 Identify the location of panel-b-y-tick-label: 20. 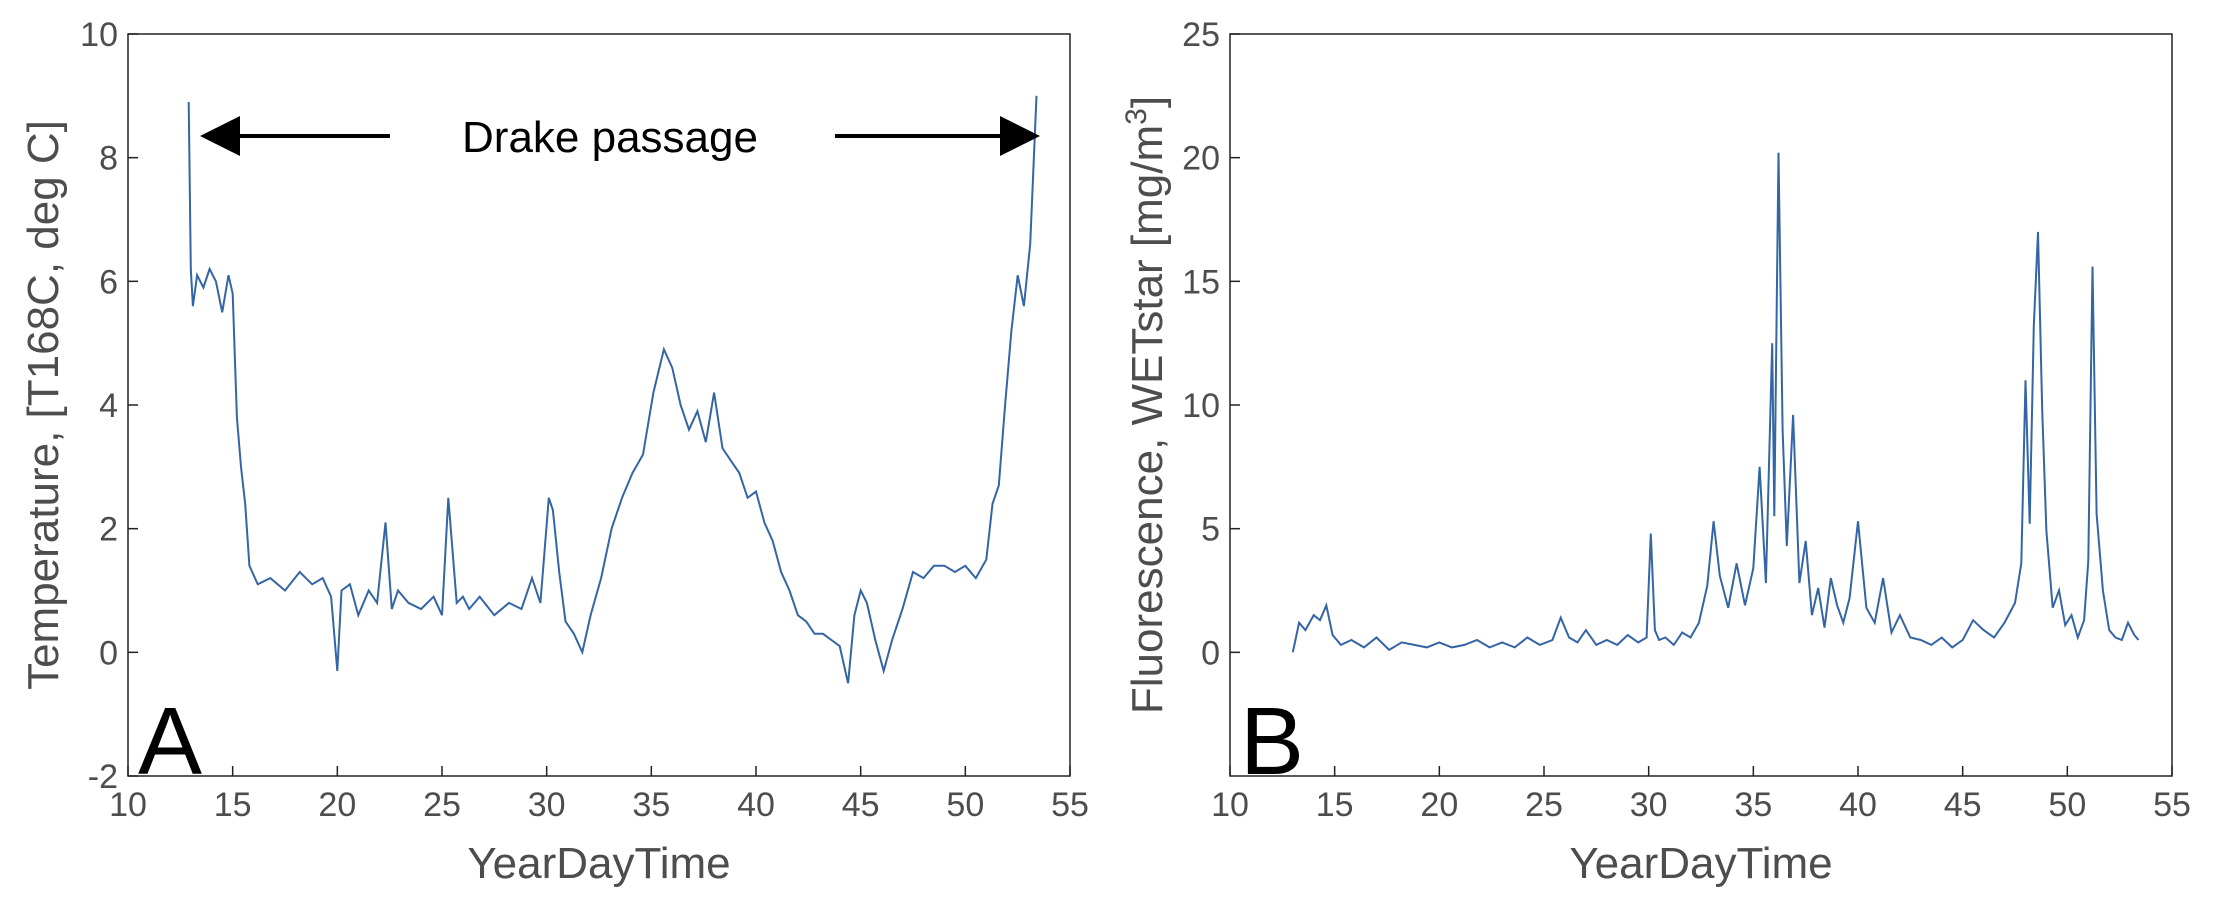
(1201, 159).